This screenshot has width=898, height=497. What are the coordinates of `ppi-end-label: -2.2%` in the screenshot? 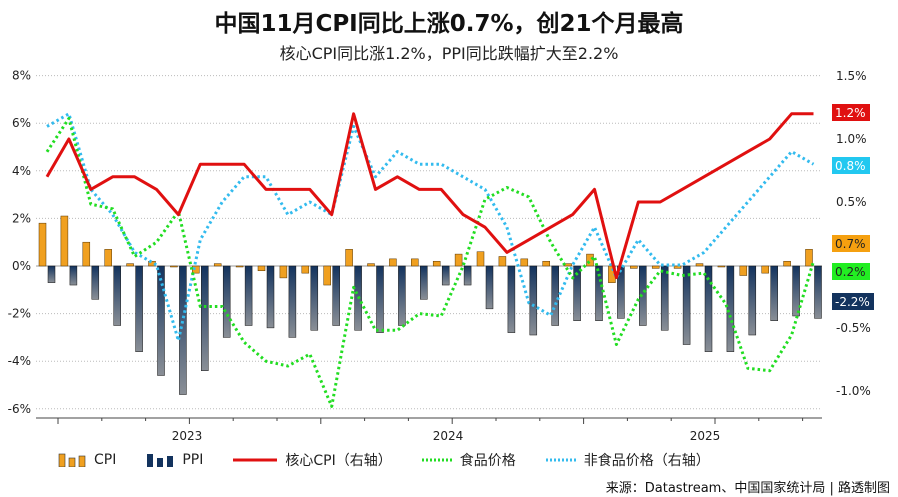 It's located at (852, 302).